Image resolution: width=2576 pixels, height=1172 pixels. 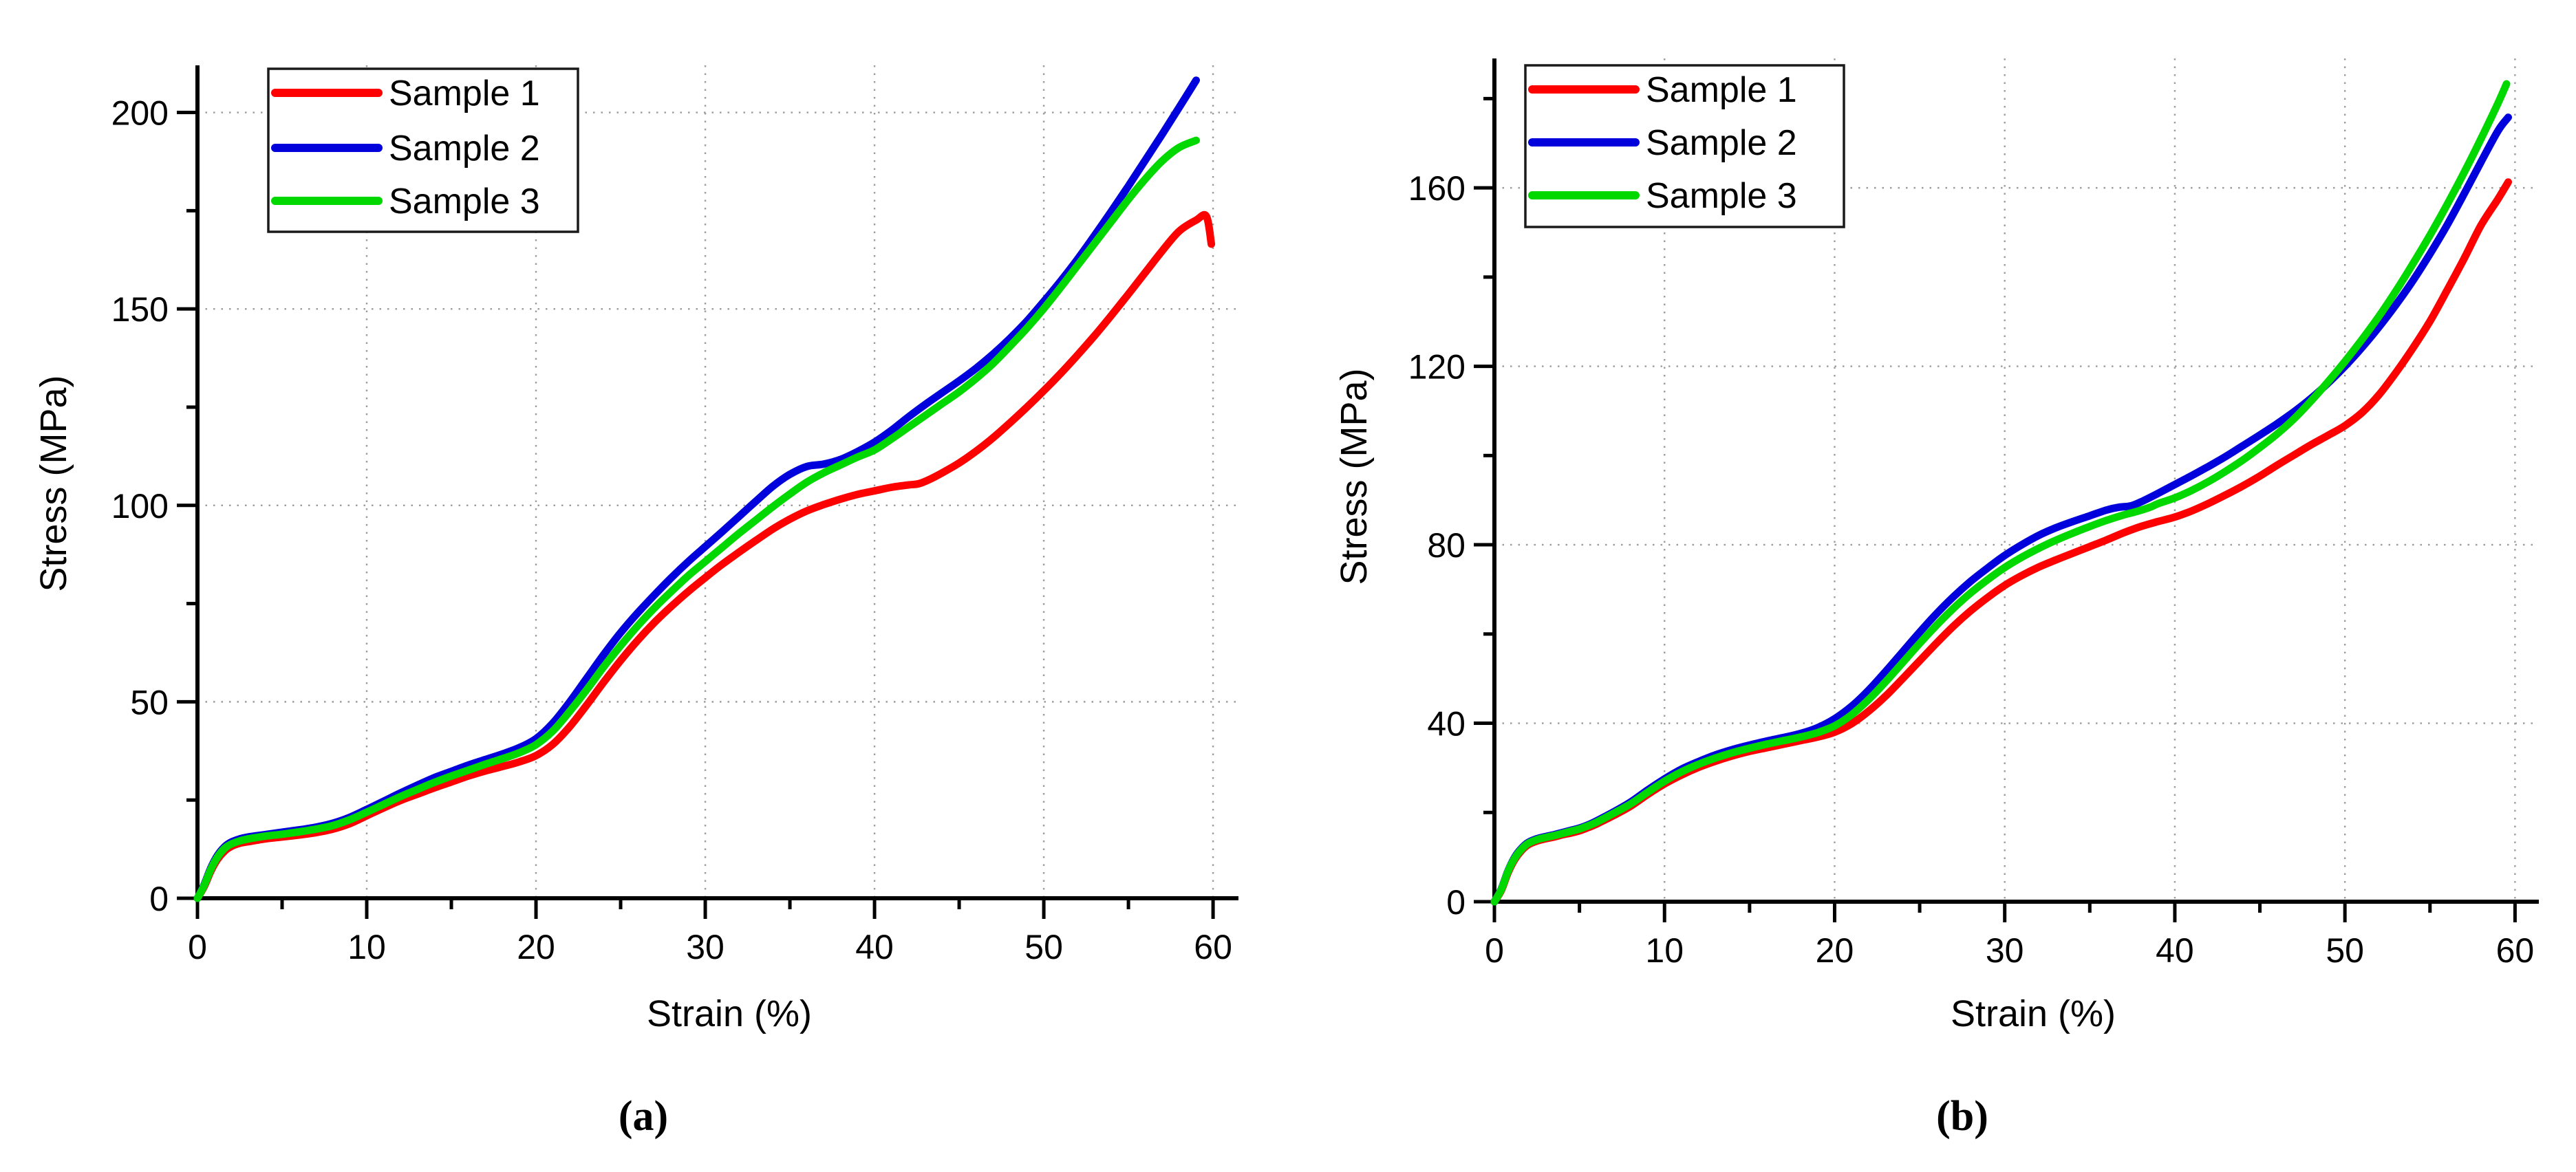 What do you see at coordinates (1437, 368) in the screenshot?
I see `y-tick-label: 120` at bounding box center [1437, 368].